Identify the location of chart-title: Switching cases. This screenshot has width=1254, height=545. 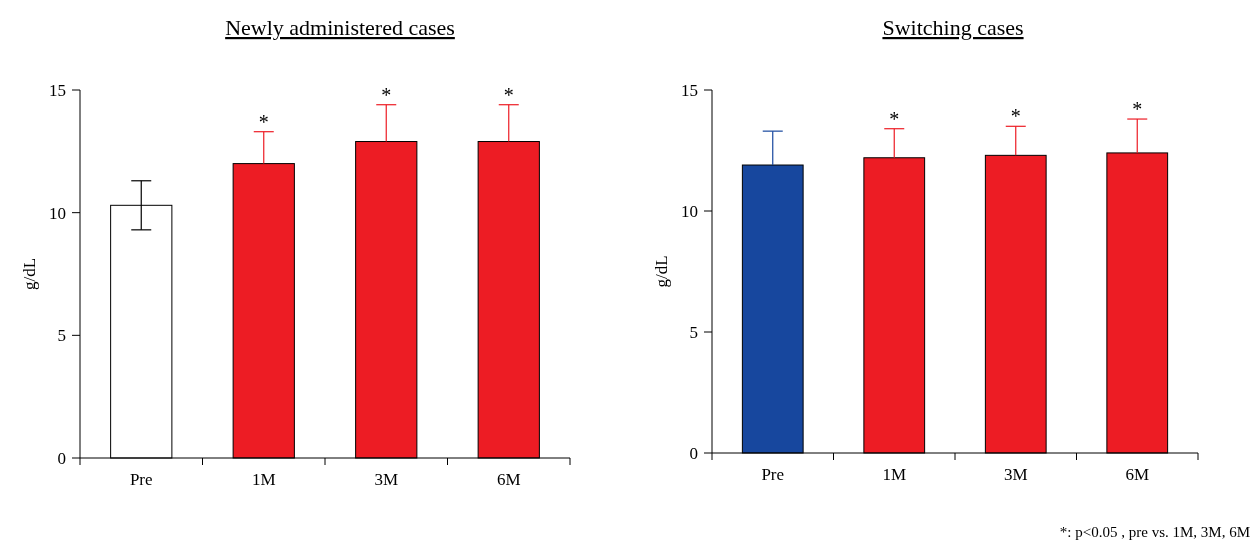
(953, 27).